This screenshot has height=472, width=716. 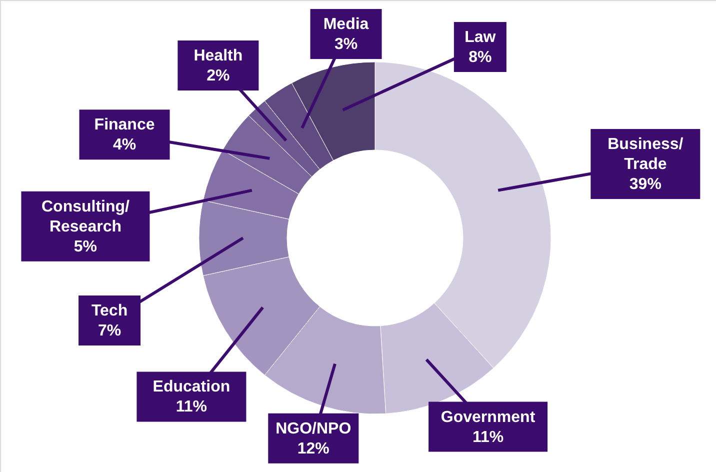 What do you see at coordinates (346, 45) in the screenshot?
I see `data-label: 3%` at bounding box center [346, 45].